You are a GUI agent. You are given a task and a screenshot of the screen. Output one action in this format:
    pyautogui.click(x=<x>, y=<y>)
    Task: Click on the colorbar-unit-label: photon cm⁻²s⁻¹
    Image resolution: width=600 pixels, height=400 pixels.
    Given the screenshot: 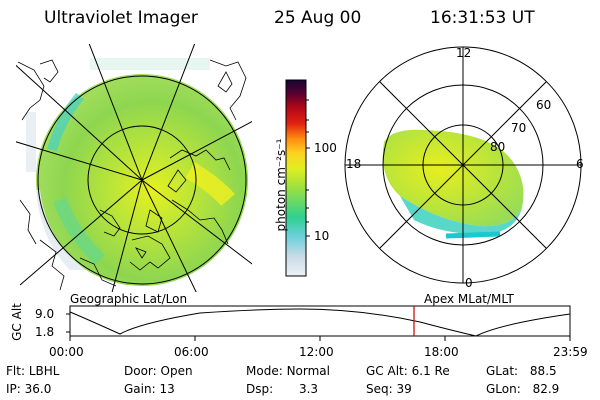 What is the action you would take?
    pyautogui.click(x=281, y=185)
    